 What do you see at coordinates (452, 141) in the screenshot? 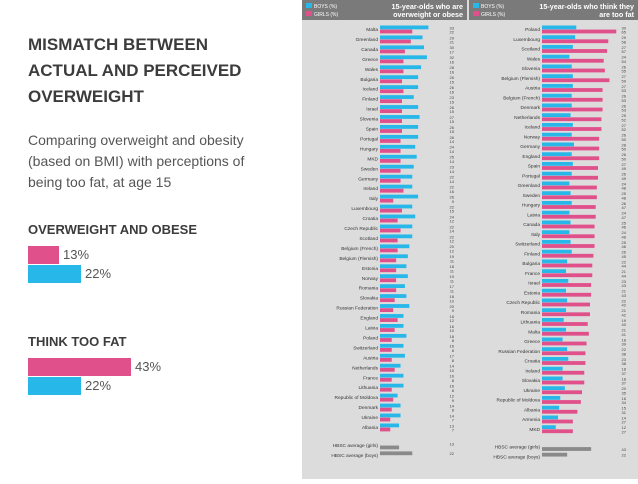
I see `chart-0-value-girls-11: 14` at bounding box center [452, 141].